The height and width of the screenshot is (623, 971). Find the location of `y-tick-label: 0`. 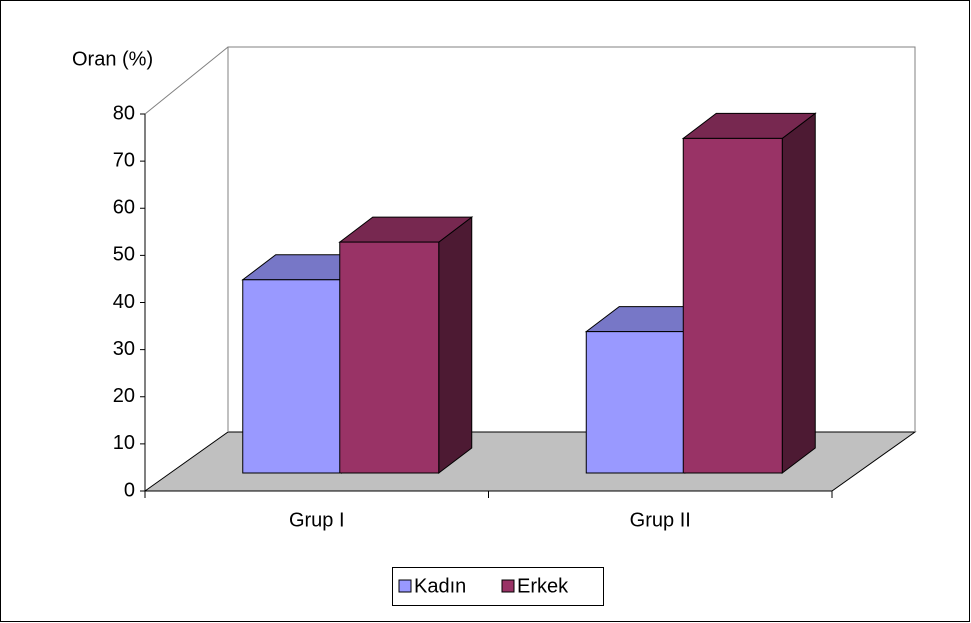

y-tick-label: 0 is located at coordinates (129, 490).